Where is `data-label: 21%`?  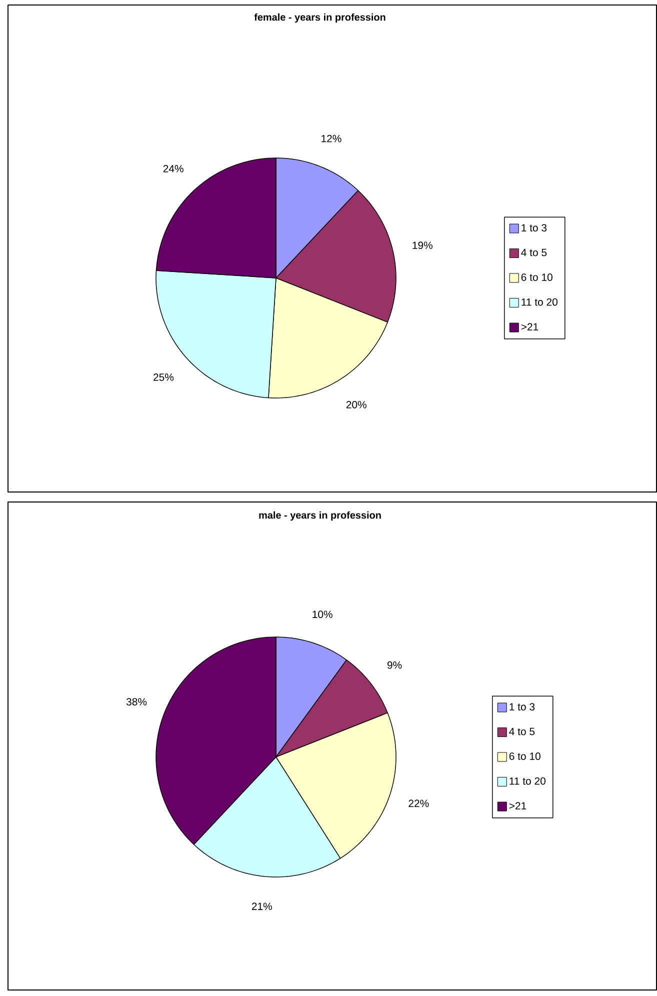 data-label: 21% is located at coordinates (262, 906).